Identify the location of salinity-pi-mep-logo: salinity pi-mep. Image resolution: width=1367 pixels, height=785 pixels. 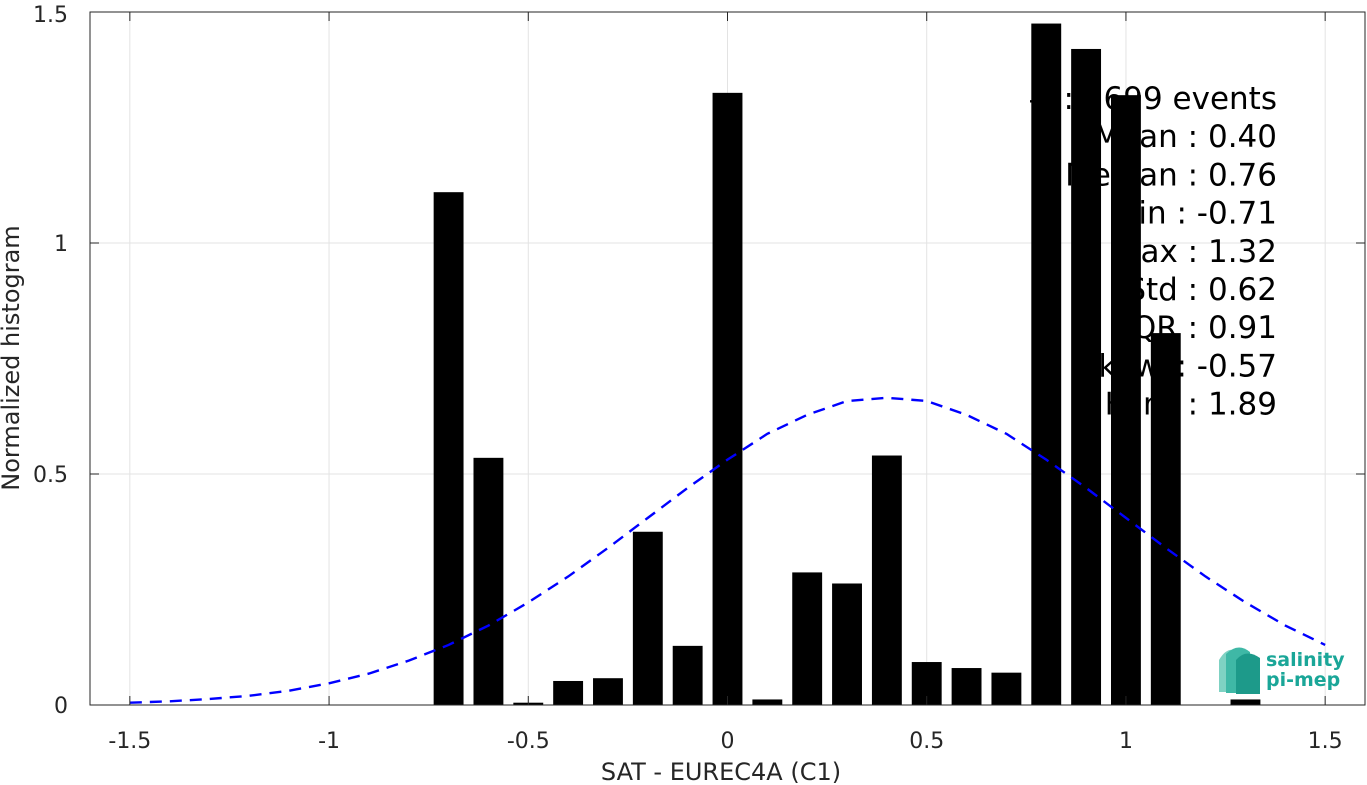
(1282, 670).